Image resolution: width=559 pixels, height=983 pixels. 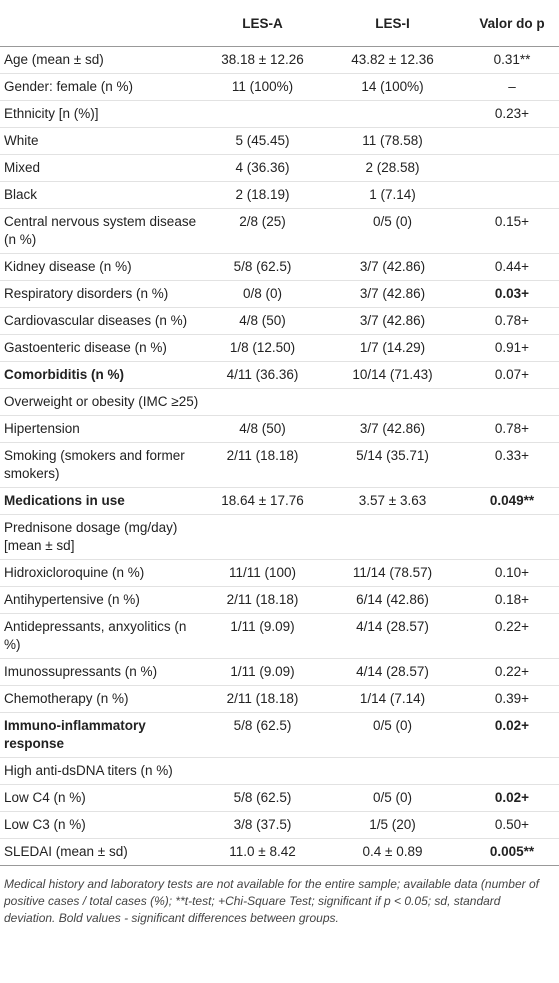 I want to click on row-label: Medications in use, so click(x=102, y=501).